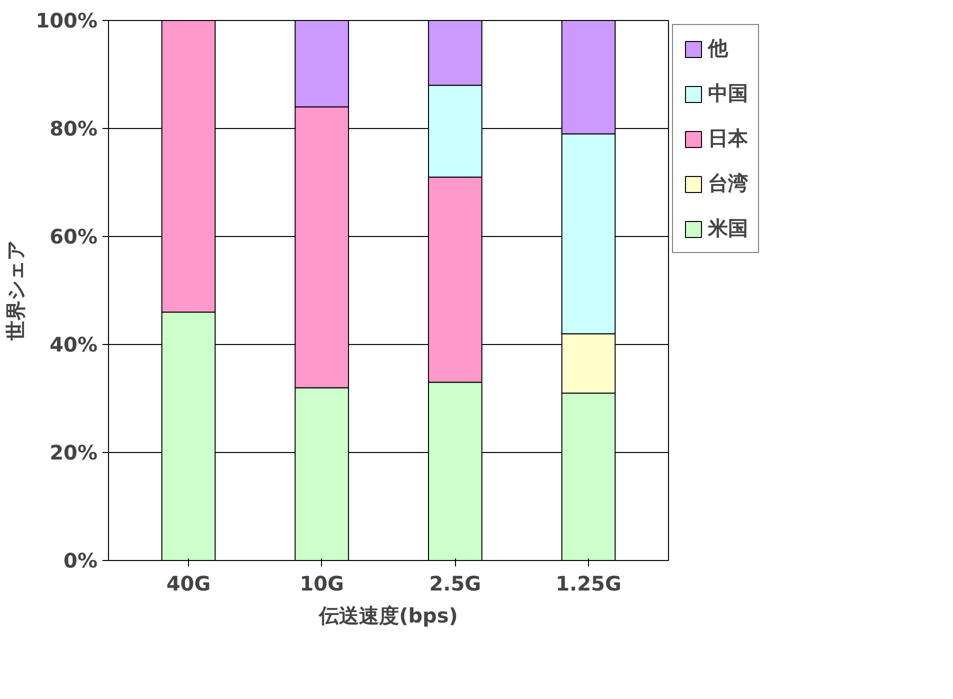 This screenshot has height=699, width=953. I want to click on legend-label: 他, so click(718, 48).